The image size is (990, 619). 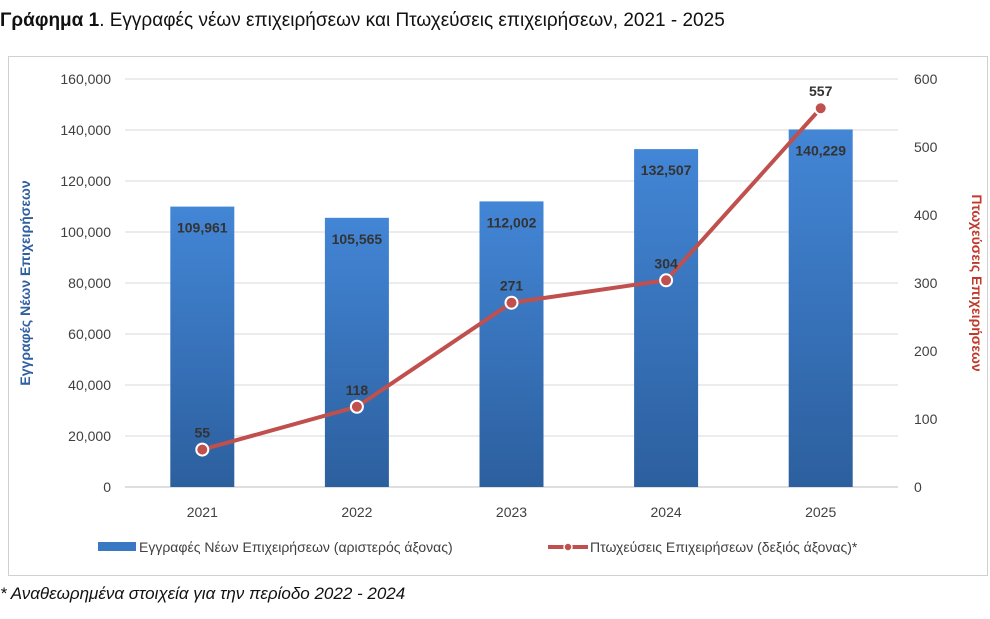 I want to click on right-tick-label: 0, so click(x=918, y=487).